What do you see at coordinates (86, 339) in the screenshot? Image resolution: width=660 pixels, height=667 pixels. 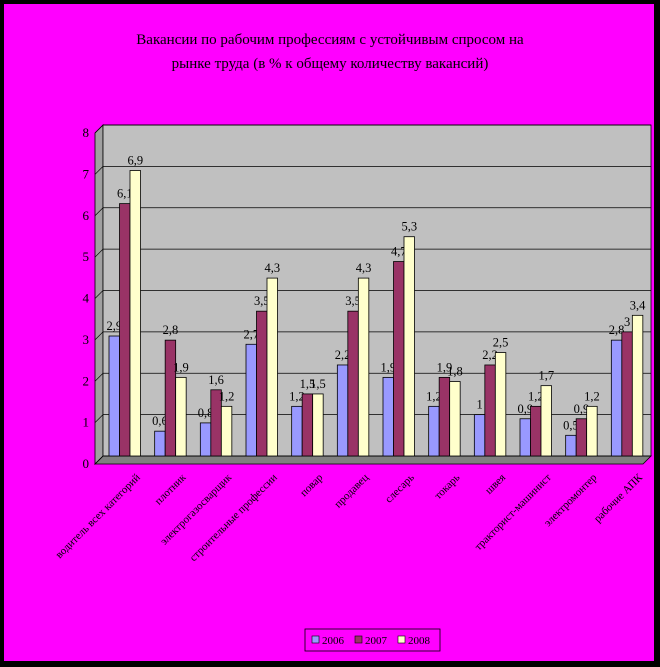 I see `y-tick-label: 3` at bounding box center [86, 339].